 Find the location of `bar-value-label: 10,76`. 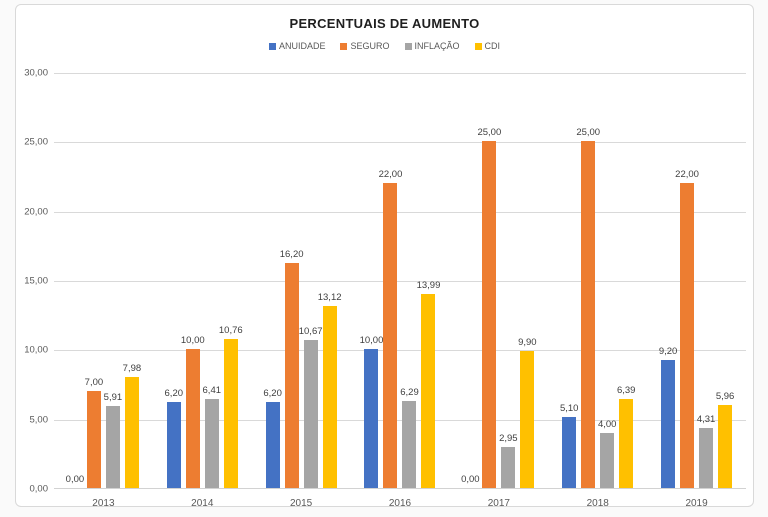

bar-value-label: 10,76 is located at coordinates (230, 330).